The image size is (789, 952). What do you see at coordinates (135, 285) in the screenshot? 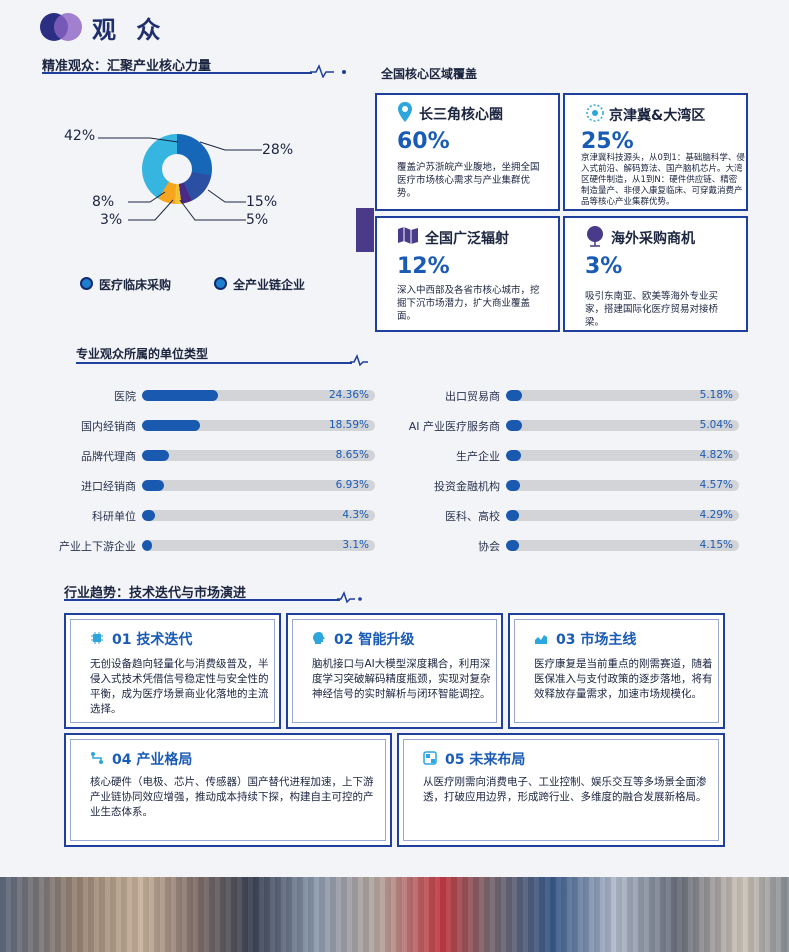
I see `legend-label-clinical: 医疗临床采购` at bounding box center [135, 285].